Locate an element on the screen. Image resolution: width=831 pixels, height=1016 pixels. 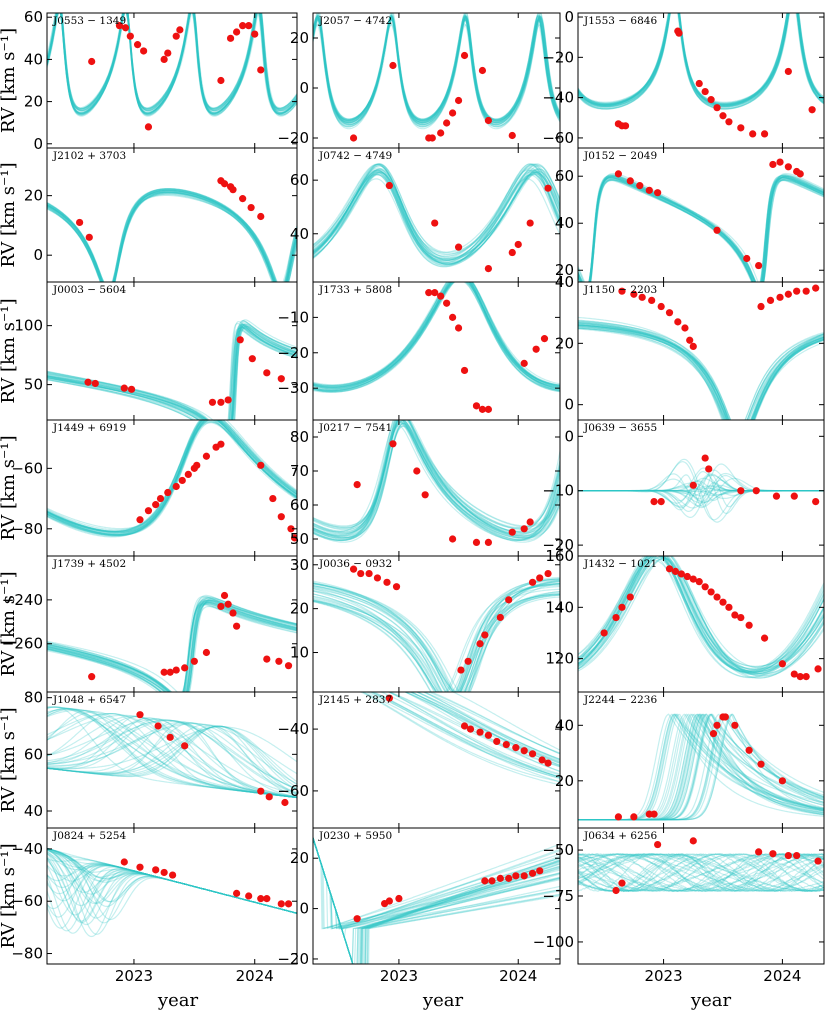
y-tick-label: 60 is located at coordinates (299, 180).